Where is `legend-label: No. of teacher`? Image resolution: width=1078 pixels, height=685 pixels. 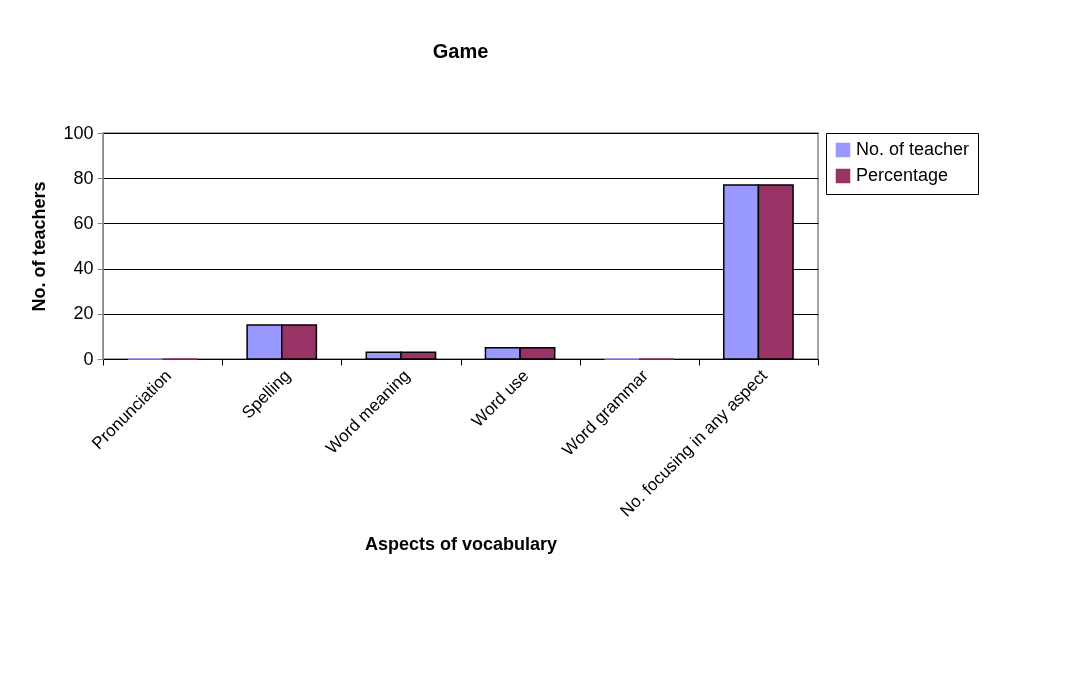
legend-label: No. of teacher is located at coordinates (913, 149).